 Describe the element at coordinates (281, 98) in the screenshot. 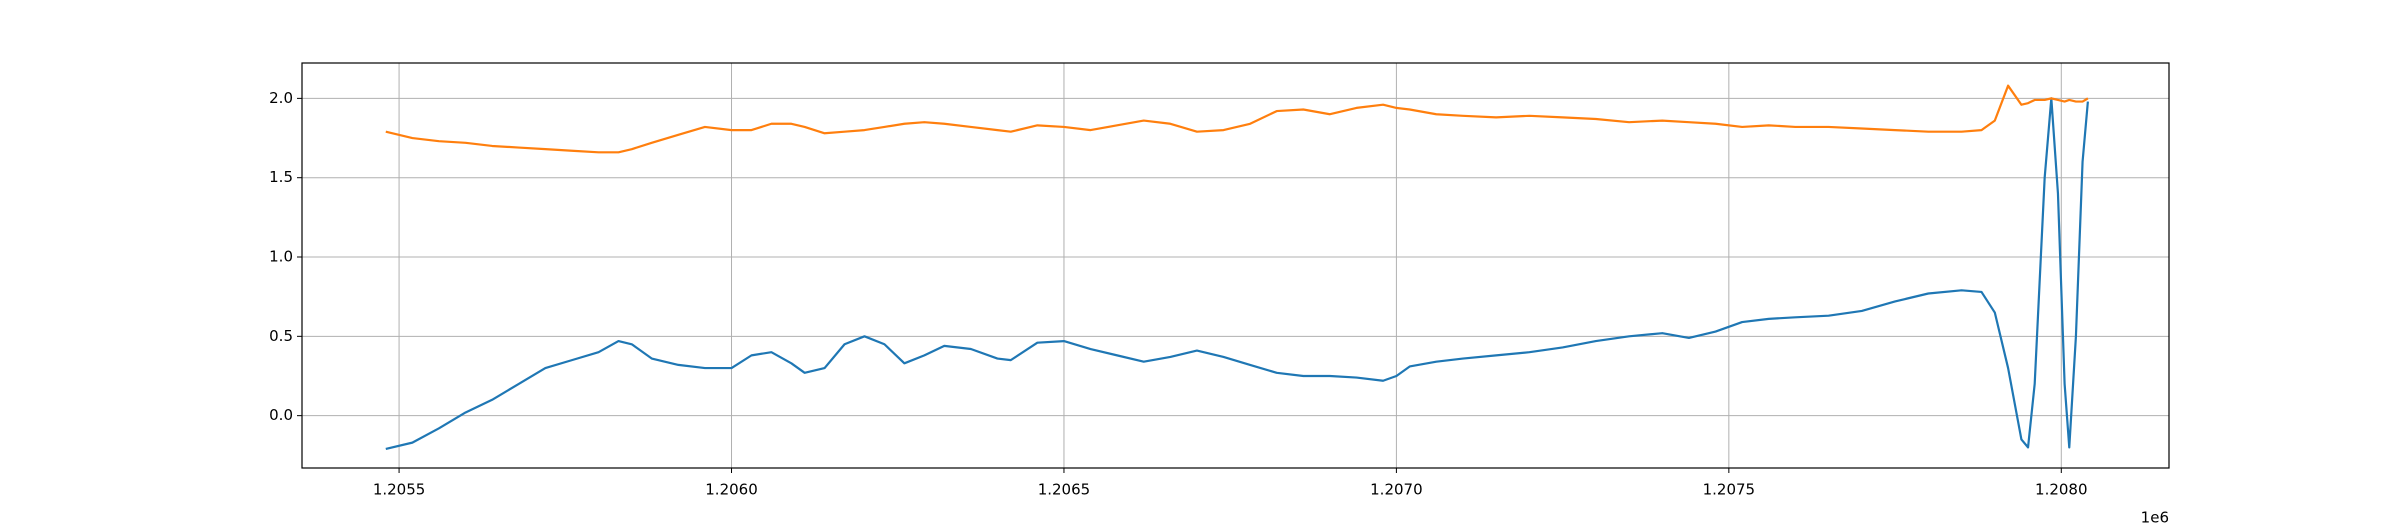

I see `y-tick-label: 2.0` at that location.